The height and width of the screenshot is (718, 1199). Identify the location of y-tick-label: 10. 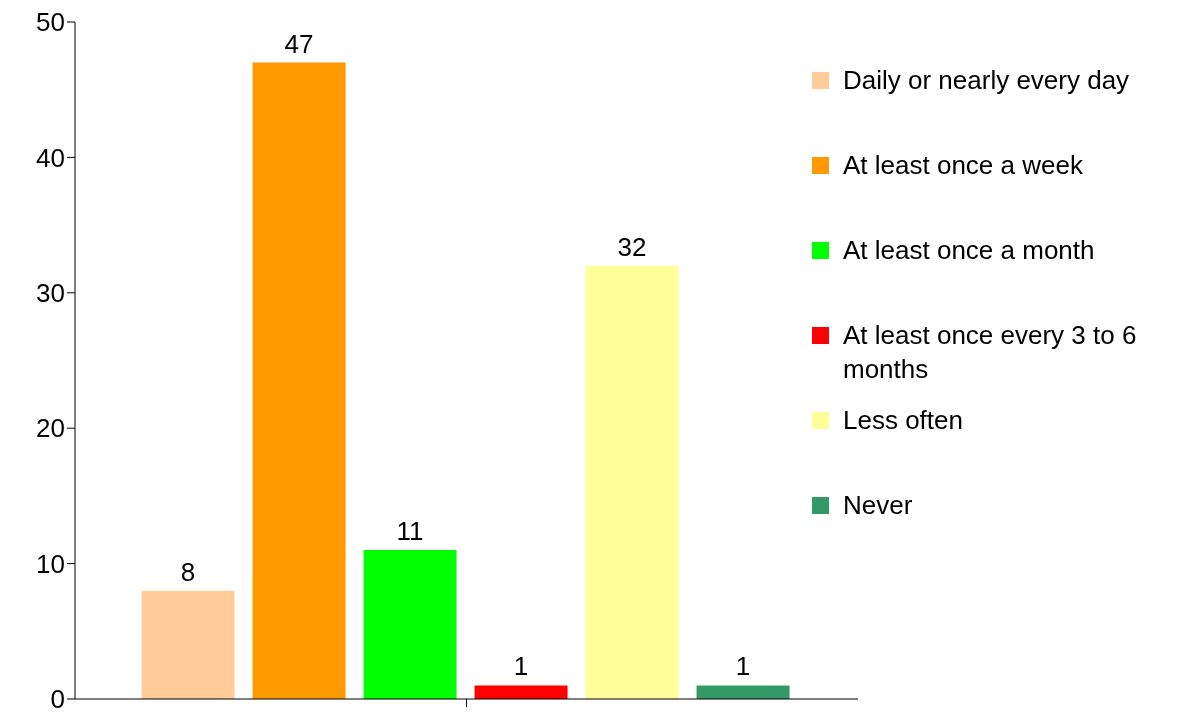
(50, 563).